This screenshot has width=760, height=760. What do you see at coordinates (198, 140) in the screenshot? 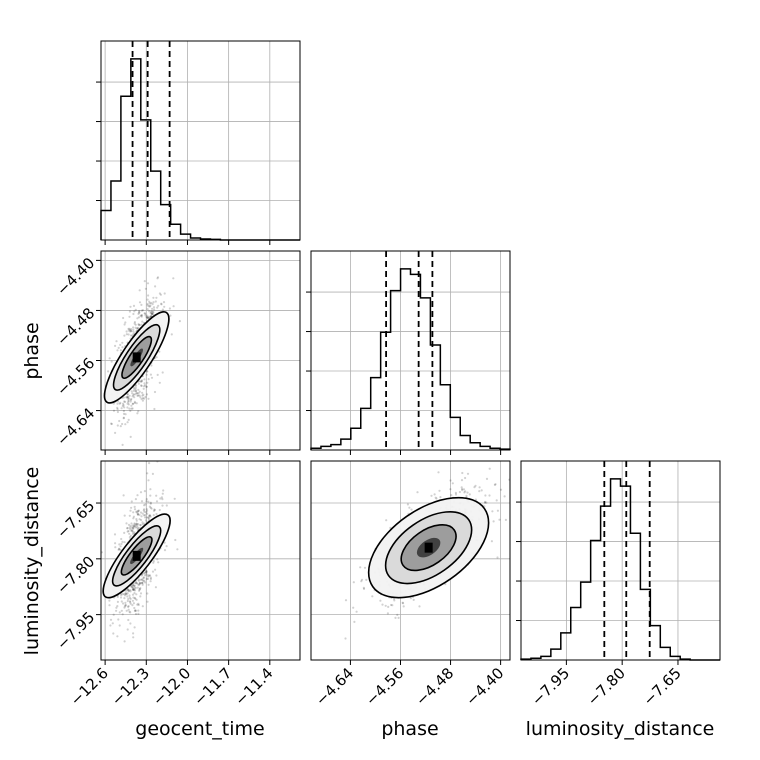
I see `hist-panel-geocent-time` at bounding box center [198, 140].